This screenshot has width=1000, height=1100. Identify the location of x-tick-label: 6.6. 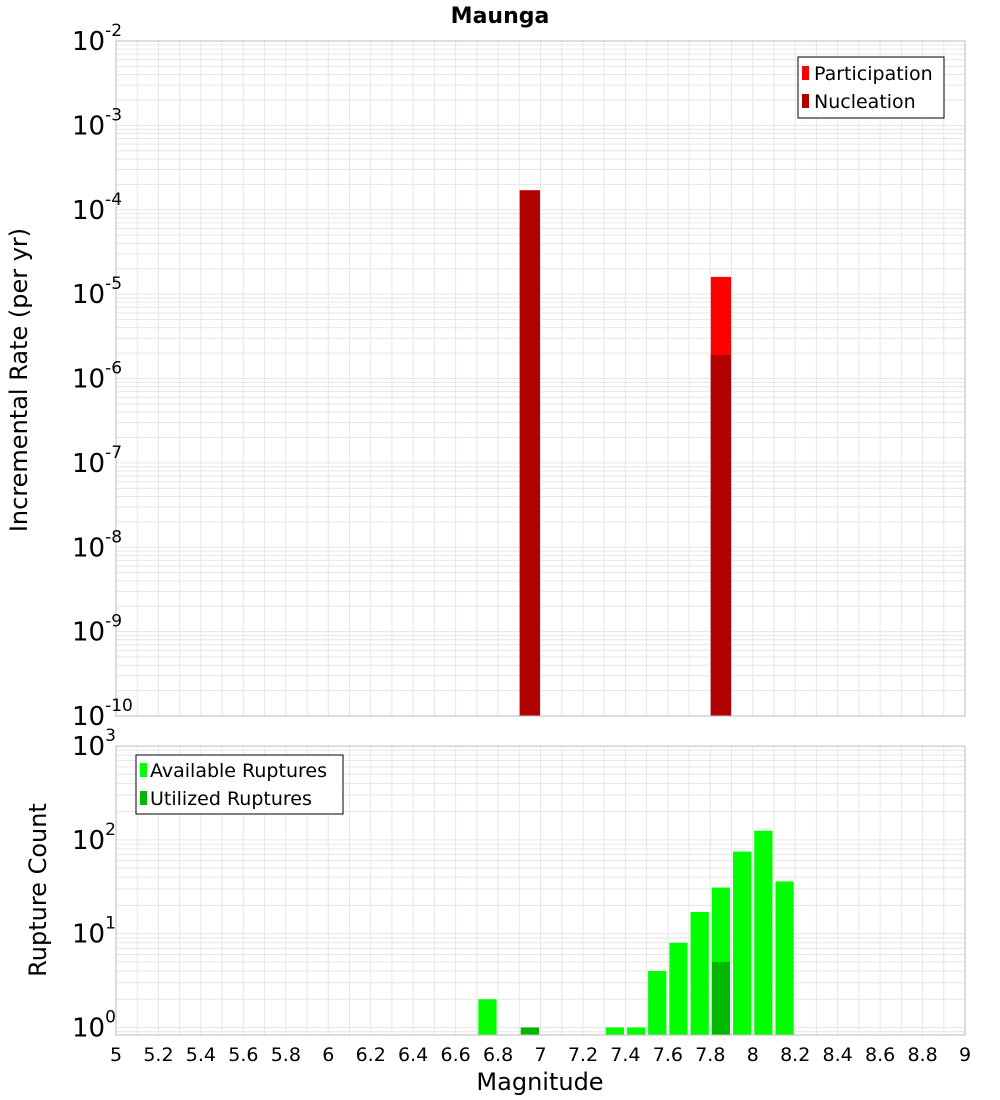
(455, 1055).